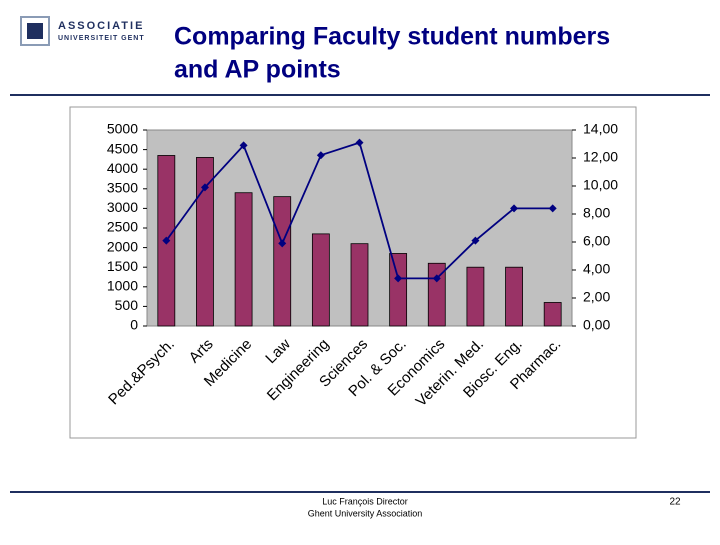 Image resolution: width=720 pixels, height=545 pixels. I want to click on y-tick-label: 5000, so click(122, 129).